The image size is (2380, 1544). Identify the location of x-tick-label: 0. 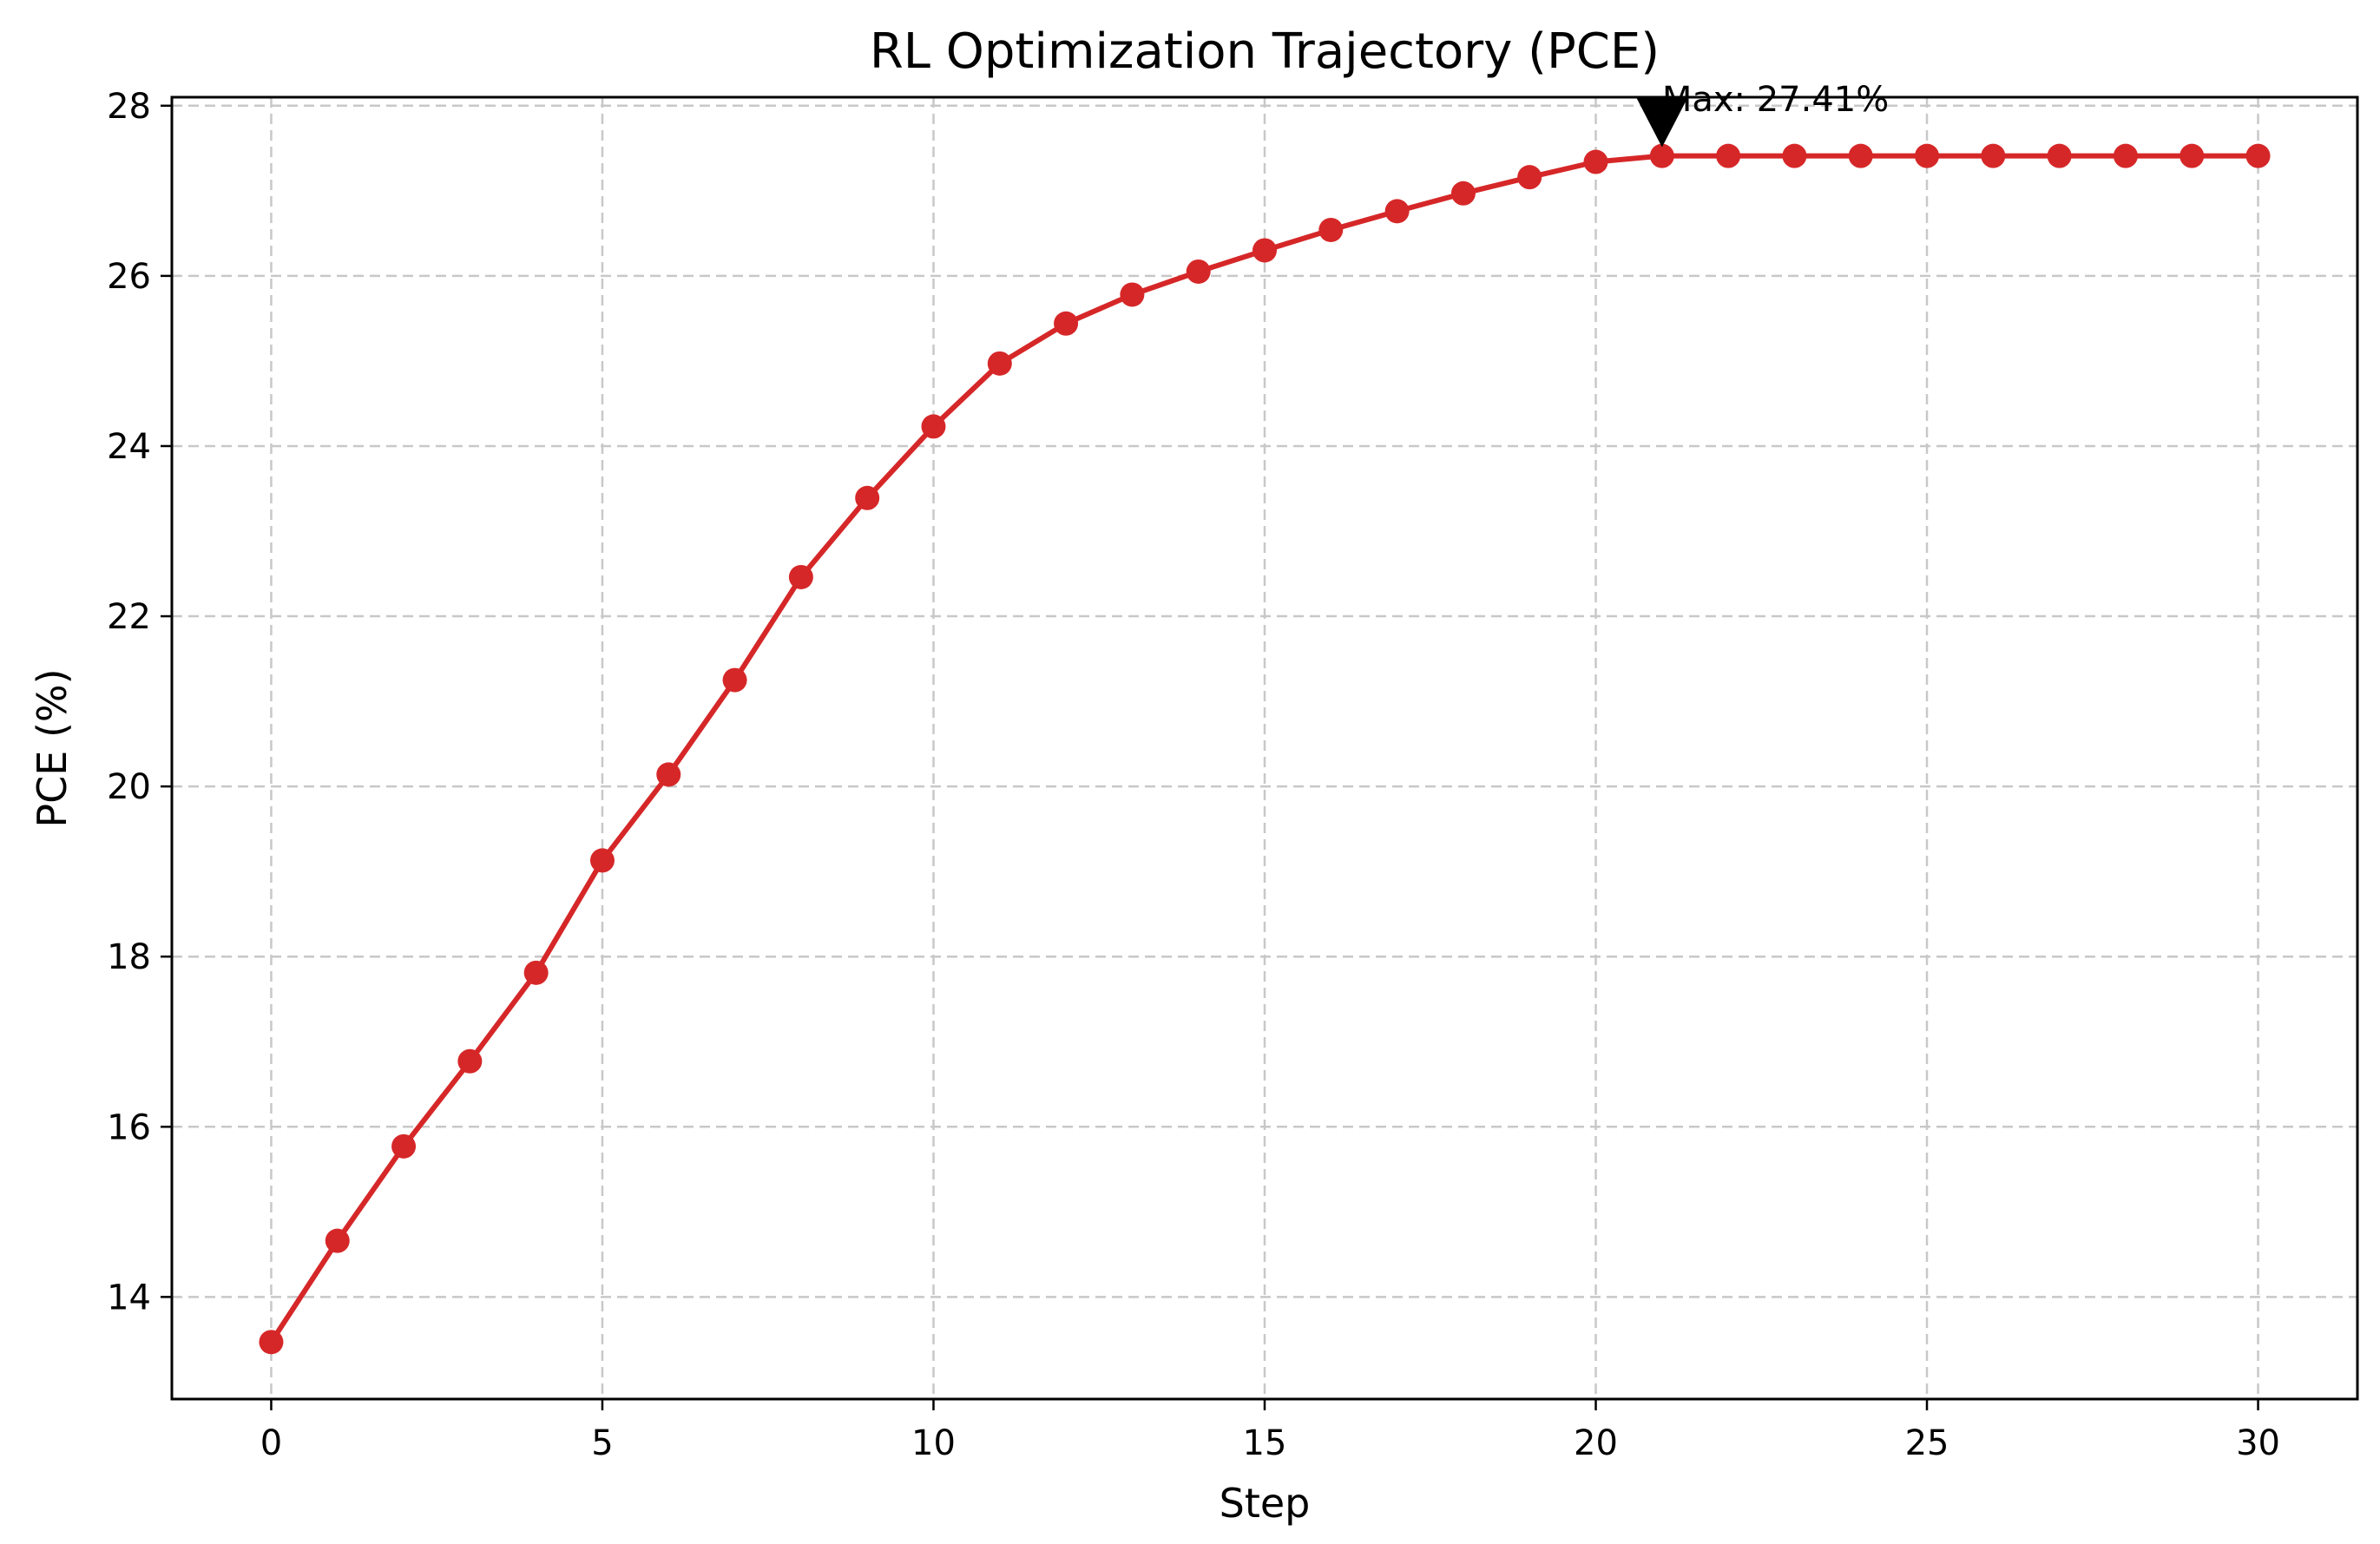
(271, 1443).